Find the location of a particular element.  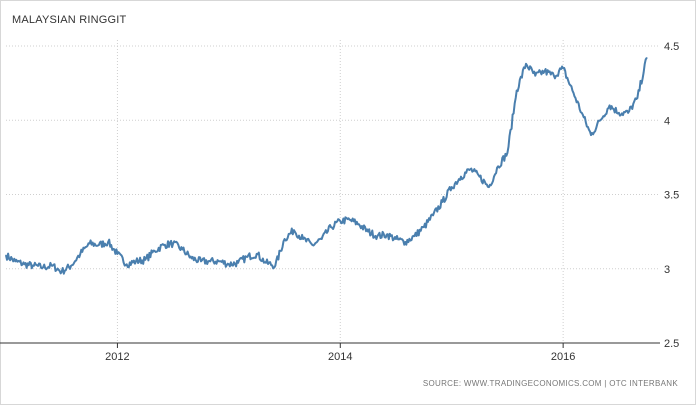

y-tick-label: 4 is located at coordinates (667, 121).